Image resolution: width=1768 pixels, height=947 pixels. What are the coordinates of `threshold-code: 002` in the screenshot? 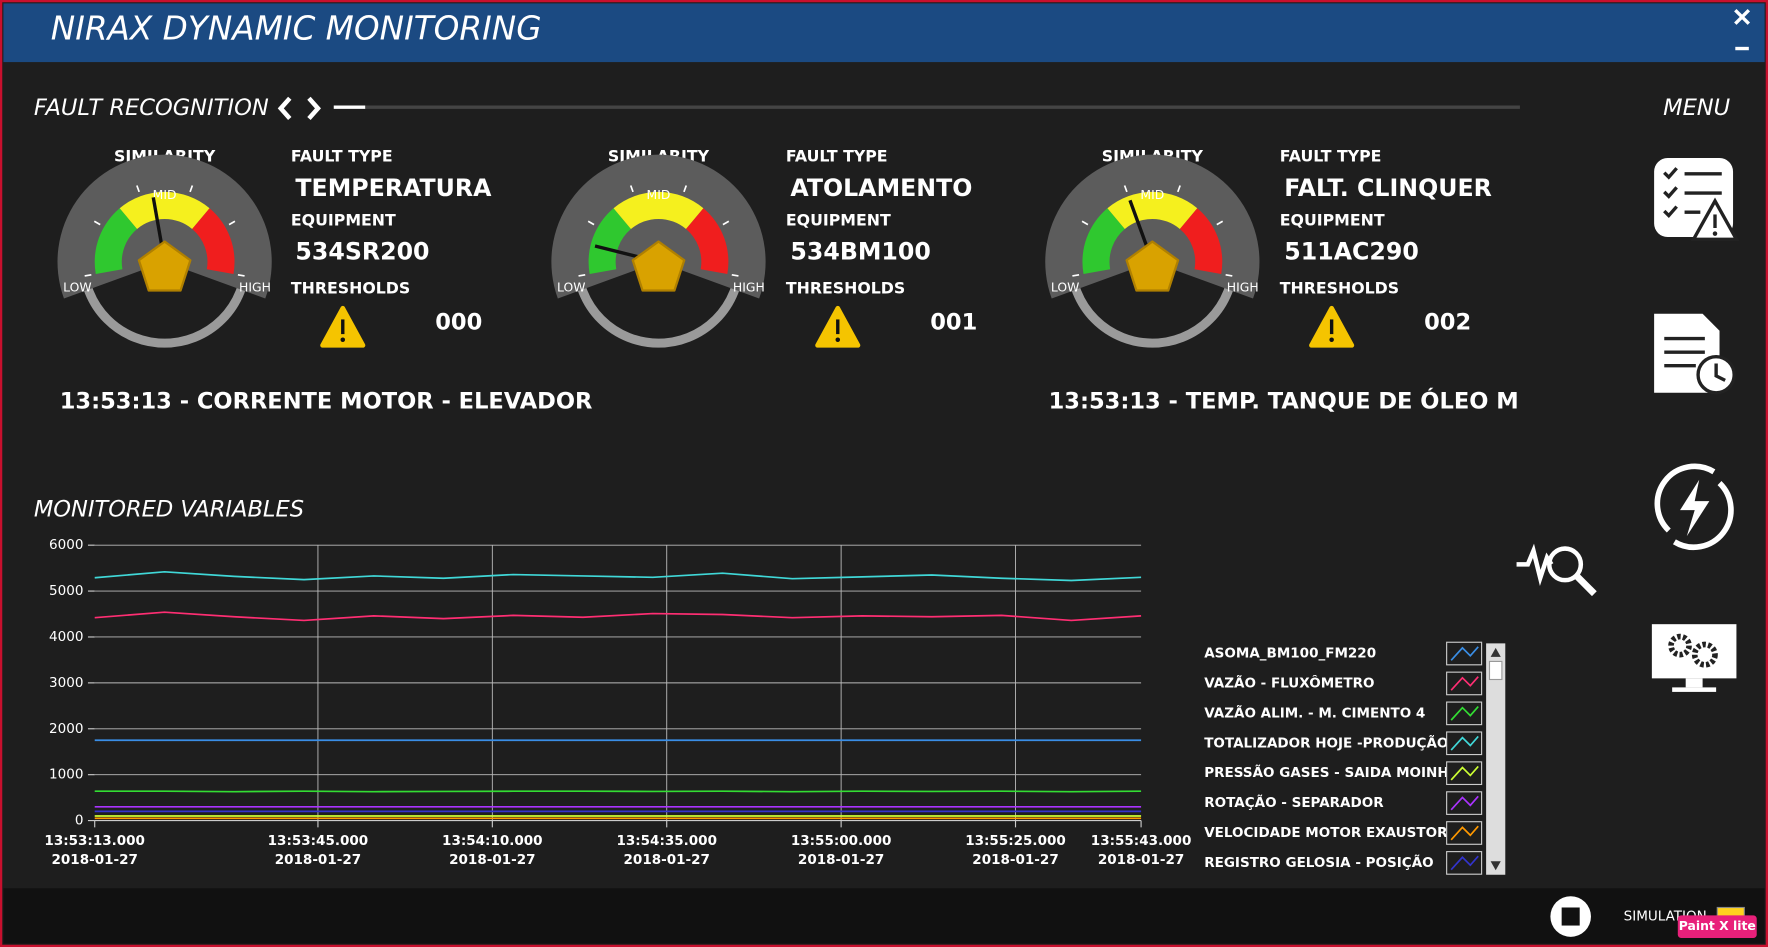 It's located at (1447, 322).